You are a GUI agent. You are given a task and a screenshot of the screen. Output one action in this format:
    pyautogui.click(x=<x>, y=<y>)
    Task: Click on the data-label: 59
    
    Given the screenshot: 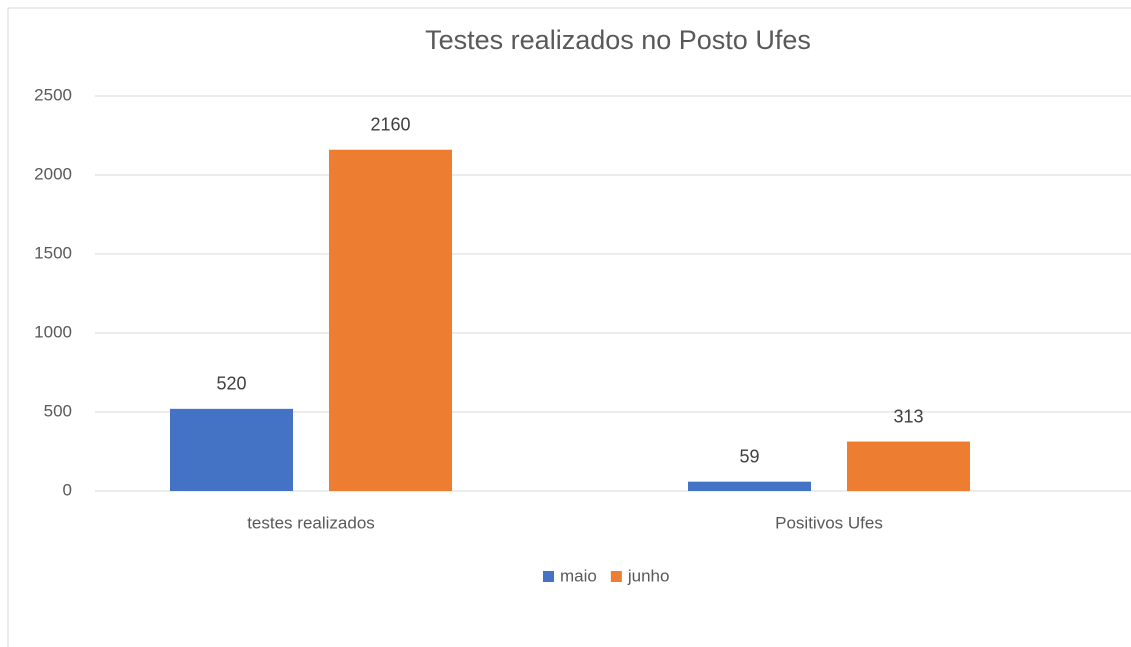 What is the action you would take?
    pyautogui.click(x=749, y=456)
    